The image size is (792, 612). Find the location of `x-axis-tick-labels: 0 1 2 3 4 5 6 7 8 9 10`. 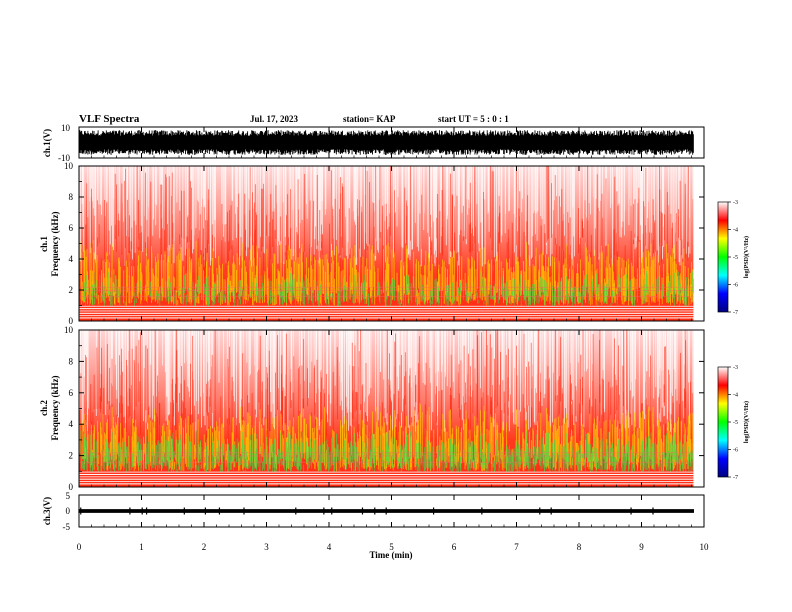

x-axis-tick-labels: 0 1 2 3 4 5 6 7 8 9 10 is located at coordinates (393, 547).